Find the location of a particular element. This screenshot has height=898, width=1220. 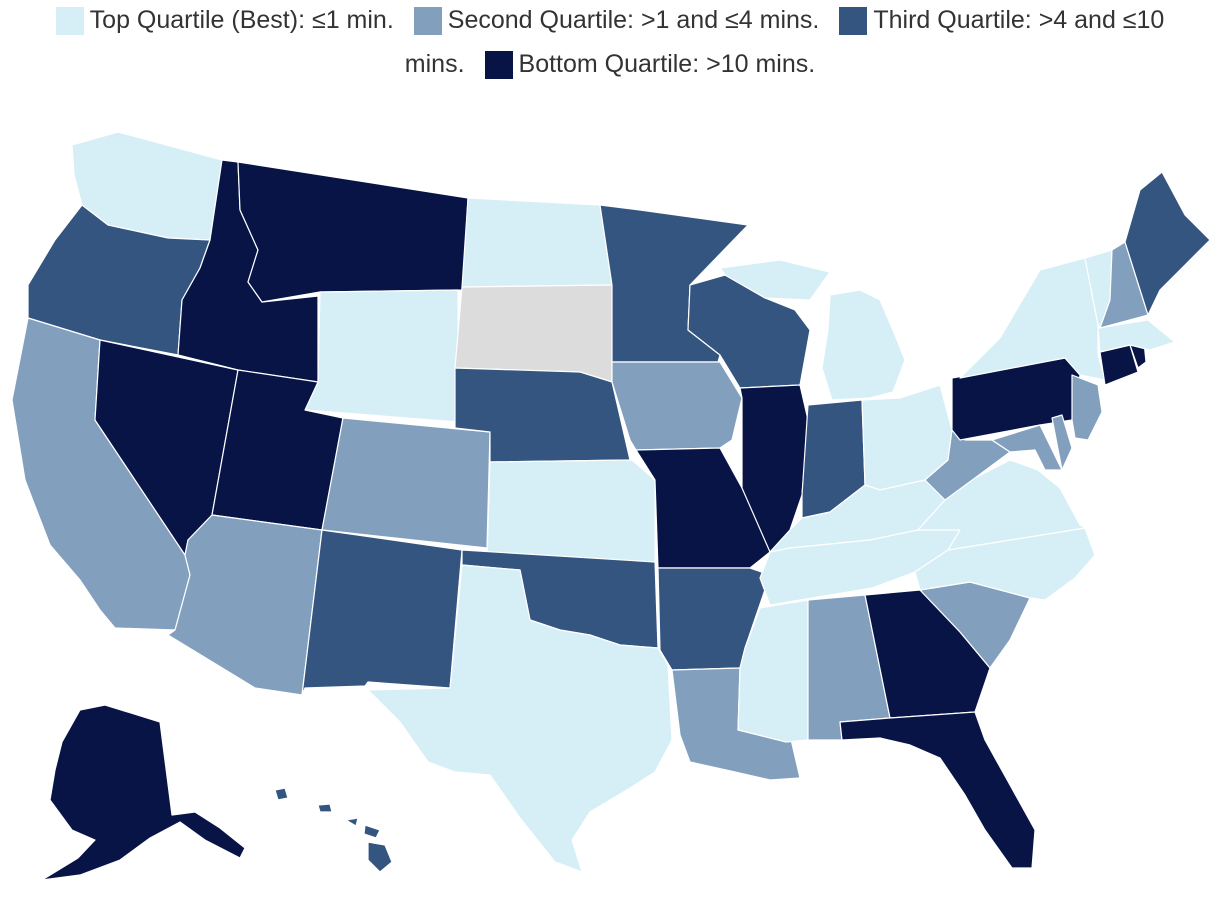

legend-swatch-second is located at coordinates (427, 20).